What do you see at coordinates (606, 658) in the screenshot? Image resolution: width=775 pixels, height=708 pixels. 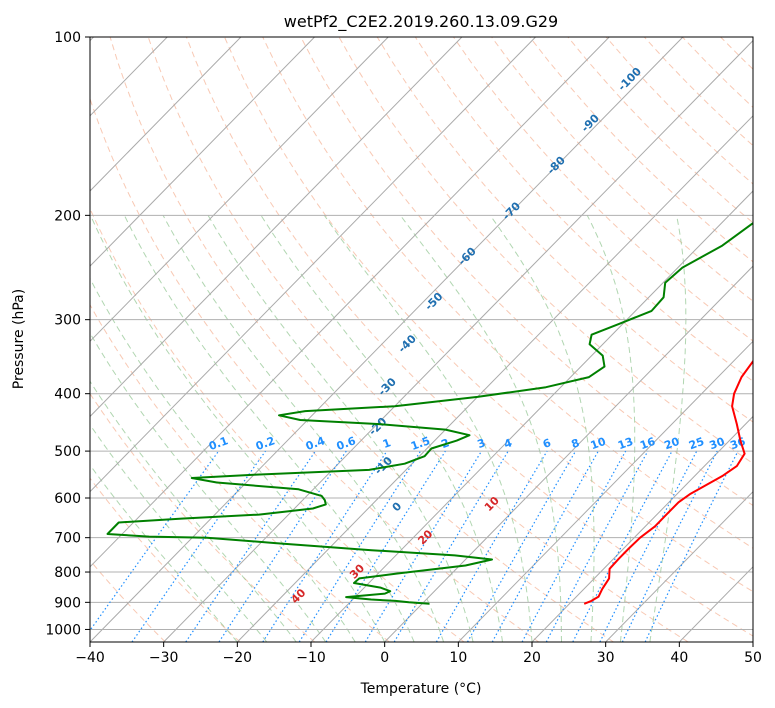 I see `x-tick-label: 30` at bounding box center [606, 658].